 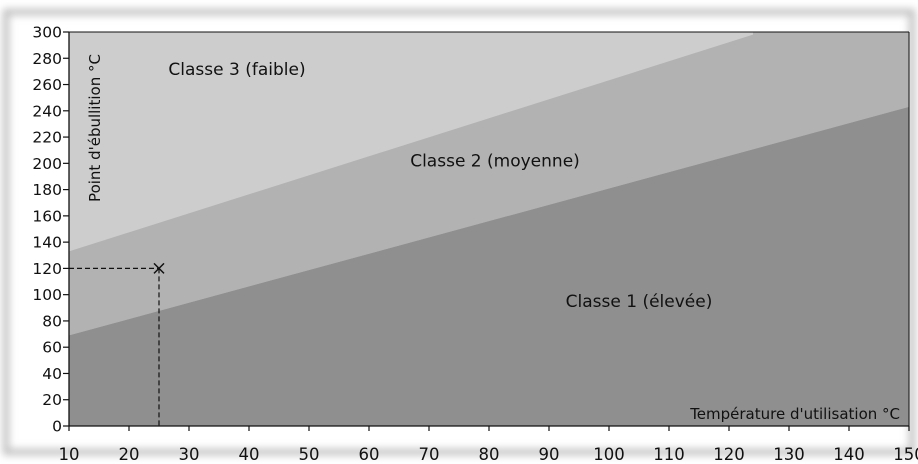 I want to click on x-tick-label: 90, so click(x=549, y=454).